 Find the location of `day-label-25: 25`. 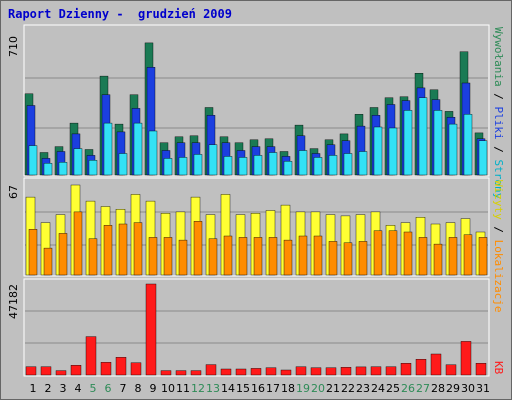

day-label-25: 25 is located at coordinates (393, 388).